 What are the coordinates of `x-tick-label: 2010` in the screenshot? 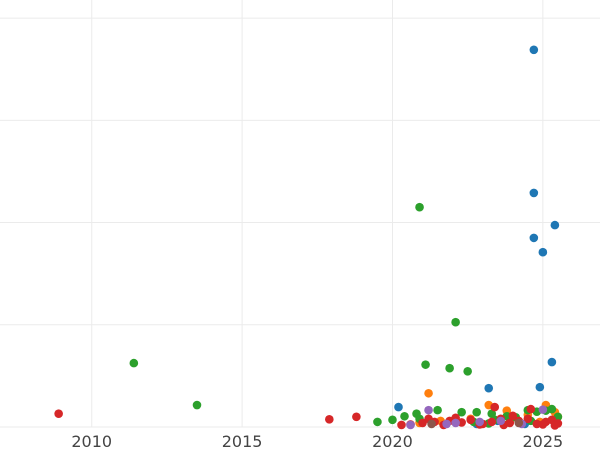 It's located at (91, 441).